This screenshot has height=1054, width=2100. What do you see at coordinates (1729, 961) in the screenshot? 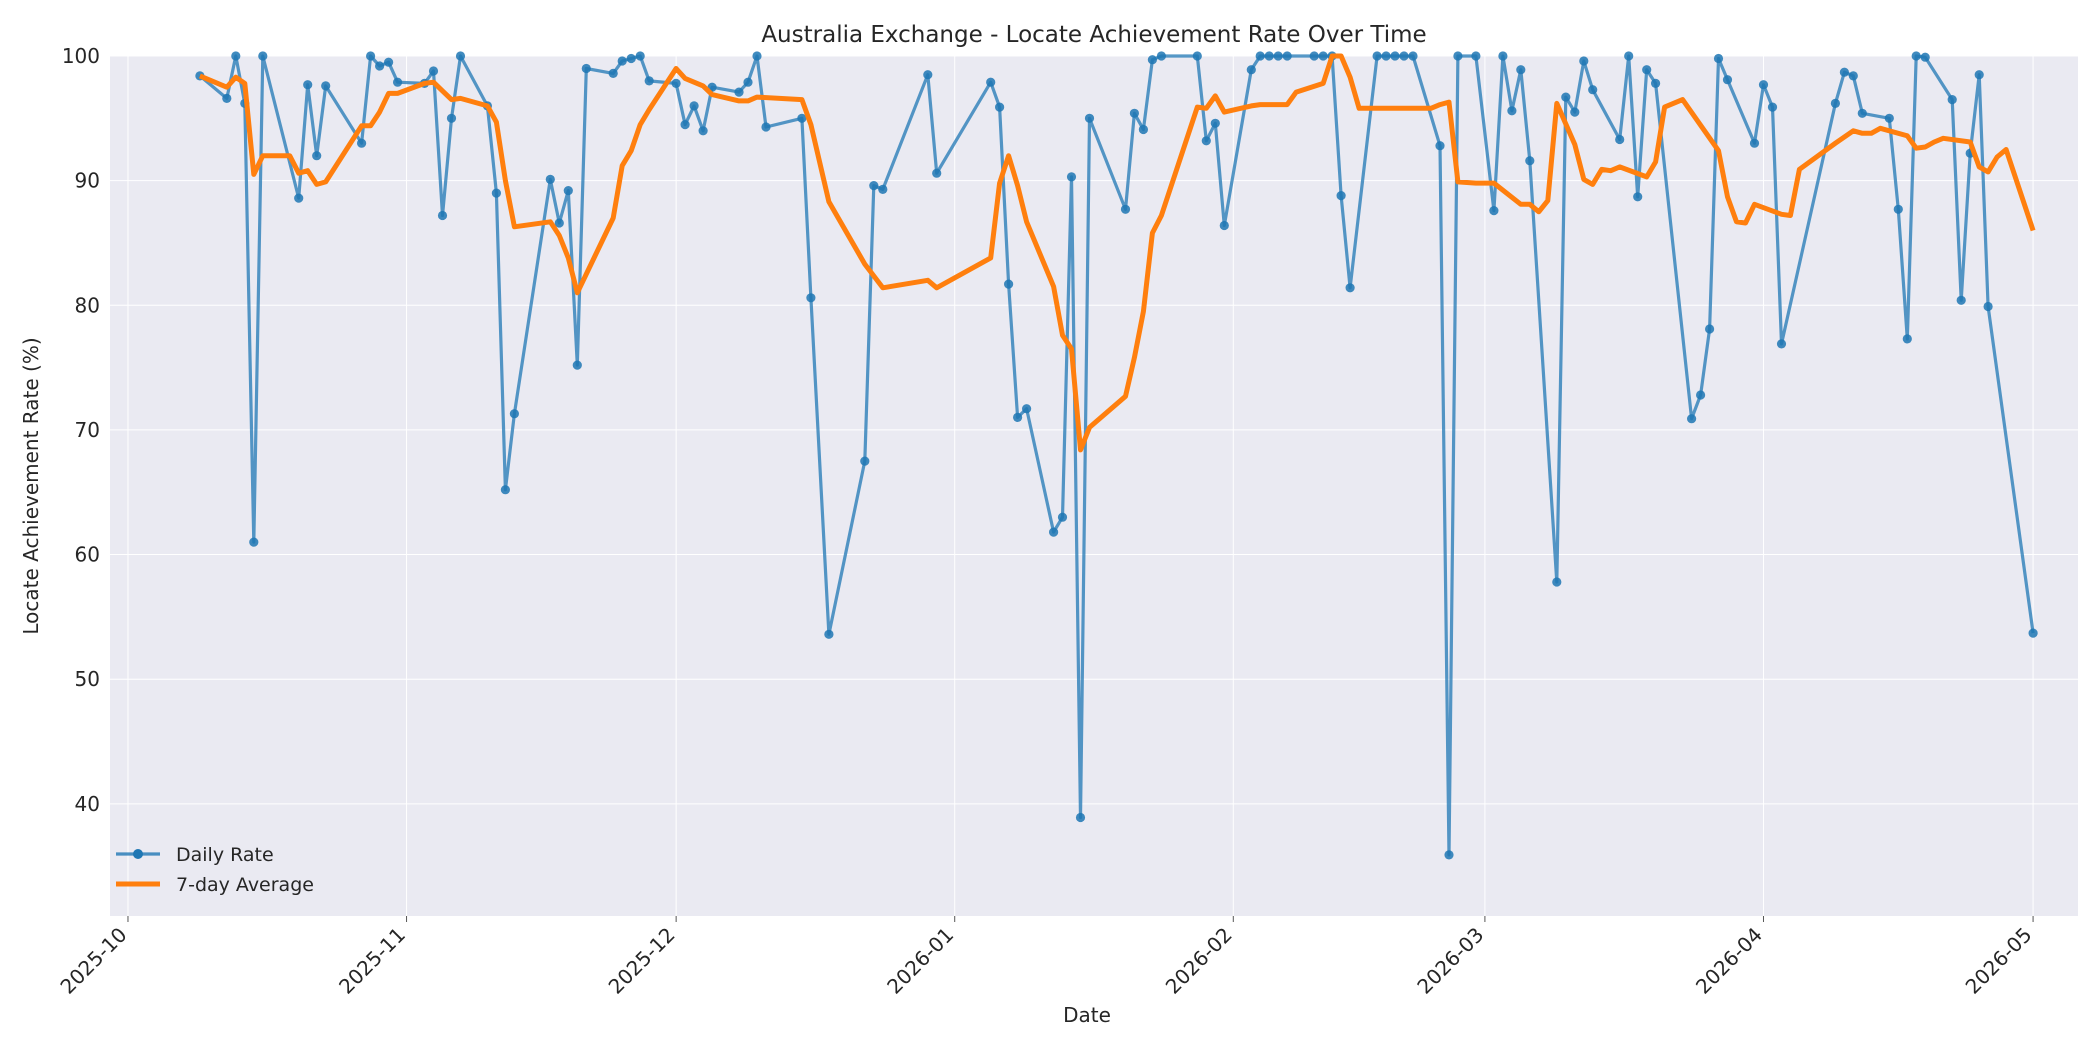
I see `x-tick-label: 2026-04` at bounding box center [1729, 961].